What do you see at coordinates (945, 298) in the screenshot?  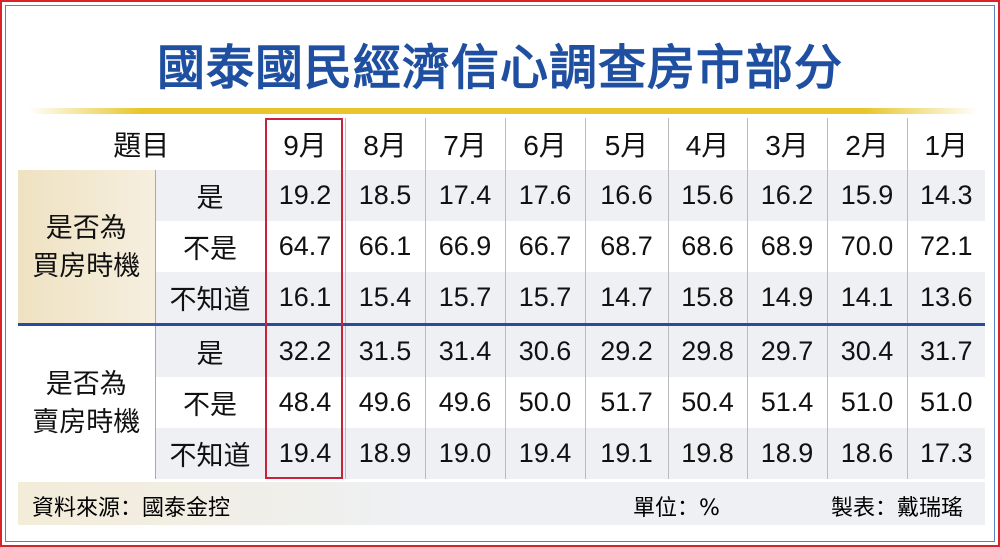 I see `value-cell: 13.6` at bounding box center [945, 298].